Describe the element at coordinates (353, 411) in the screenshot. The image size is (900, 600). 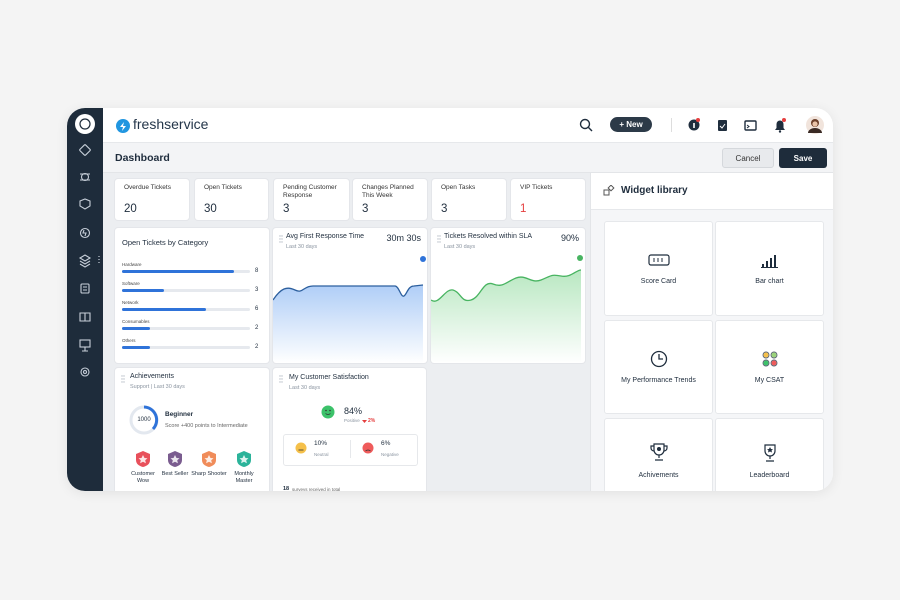
I see `positive-value: 84%` at that location.